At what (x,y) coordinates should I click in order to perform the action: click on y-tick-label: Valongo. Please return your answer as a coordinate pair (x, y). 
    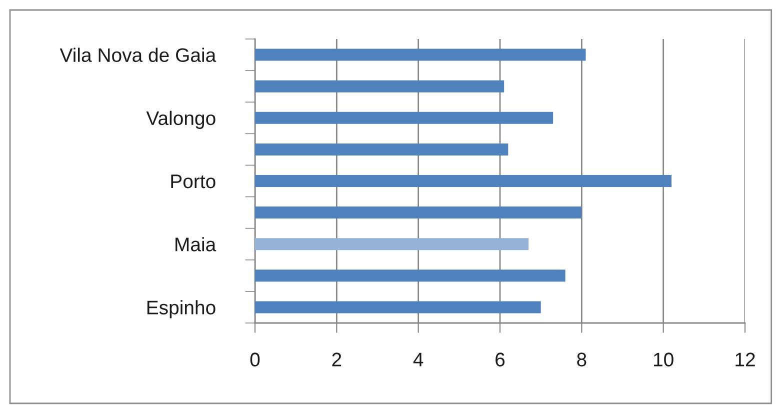
    Looking at the image, I should click on (181, 119).